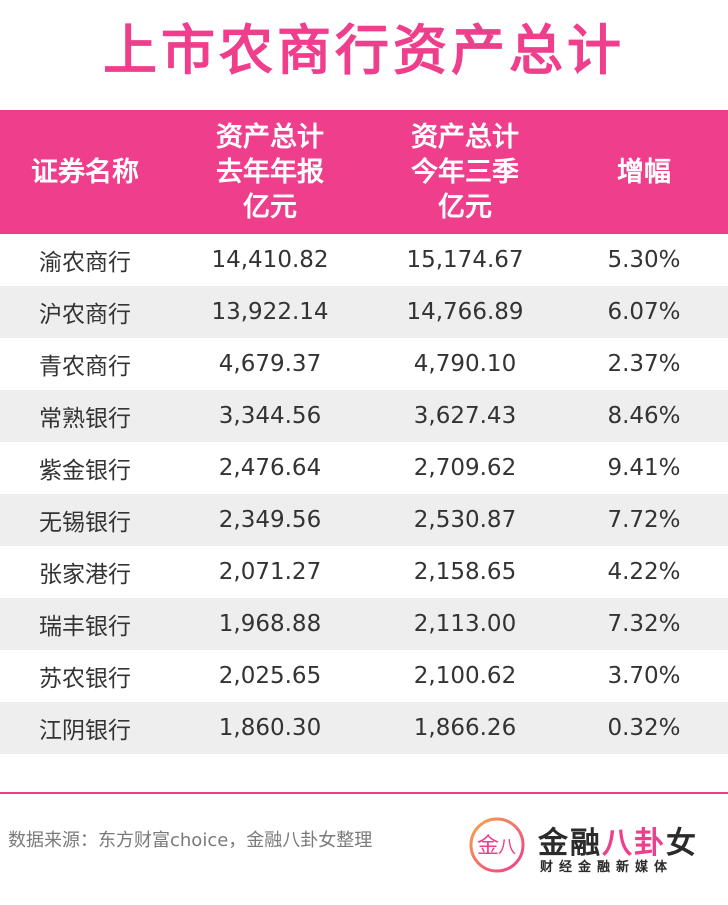 This screenshot has width=728, height=905. Describe the element at coordinates (644, 312) in the screenshot. I see `cell-growth: 6.07%` at that location.